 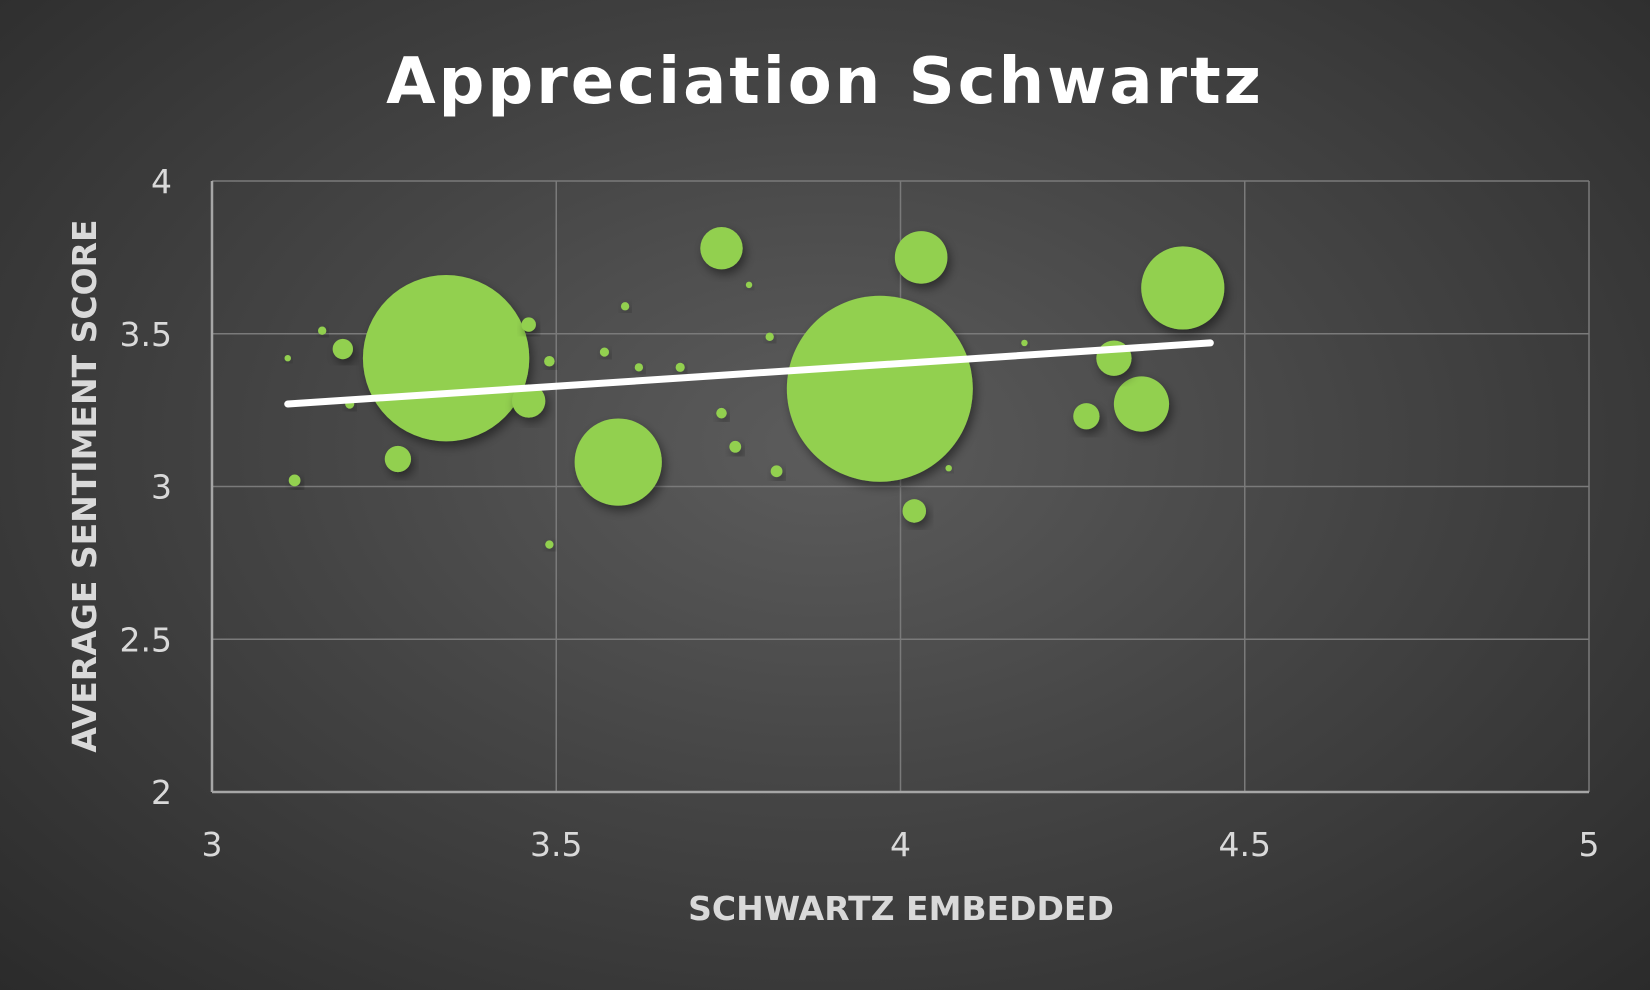 What do you see at coordinates (825, 82) in the screenshot?
I see `chart-title: Appreciation Schwartz` at bounding box center [825, 82].